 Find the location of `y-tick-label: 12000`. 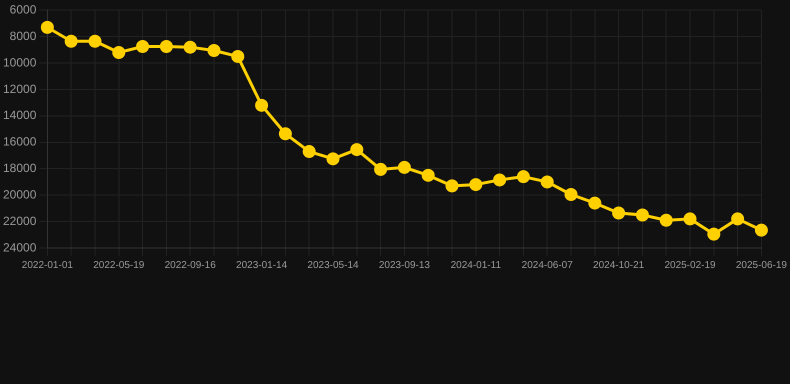

y-tick-label: 12000 is located at coordinates (19, 89).